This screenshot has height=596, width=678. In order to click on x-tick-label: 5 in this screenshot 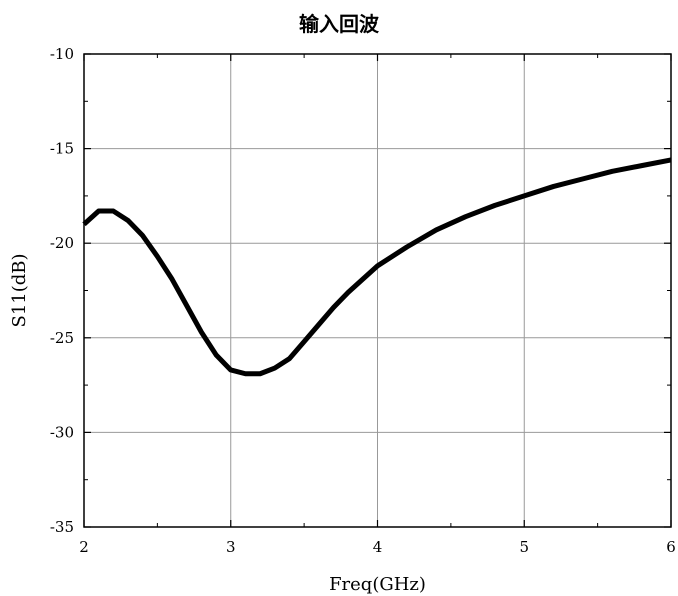, I will do `click(524, 547)`.